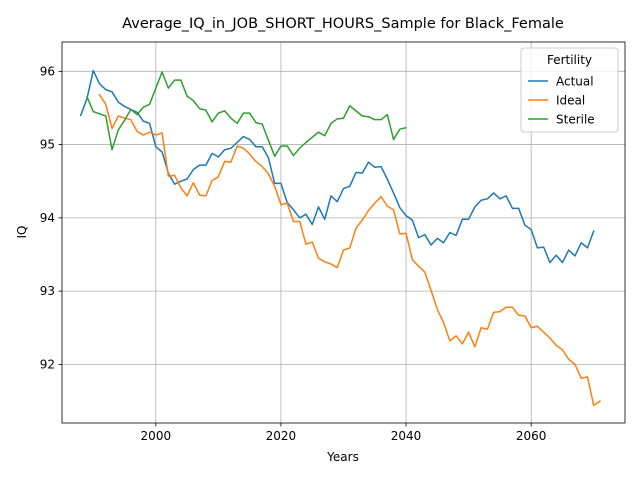 The width and height of the screenshot is (640, 480). What do you see at coordinates (47, 71) in the screenshot?
I see `y-tick-label: 96` at bounding box center [47, 71].